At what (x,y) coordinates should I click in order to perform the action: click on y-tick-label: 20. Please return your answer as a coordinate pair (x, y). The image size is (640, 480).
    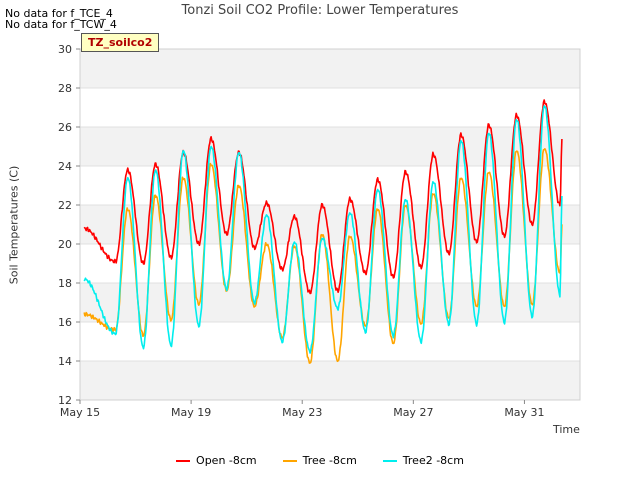
    Looking at the image, I should click on (65, 244).